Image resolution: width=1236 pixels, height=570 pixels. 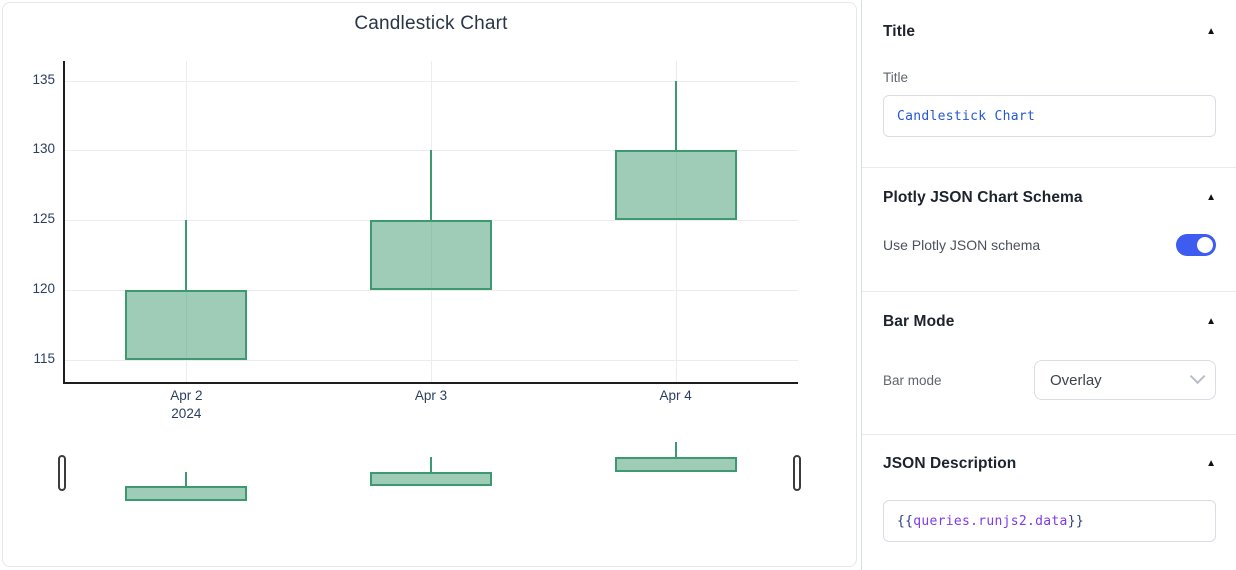 What do you see at coordinates (912, 380) in the screenshot?
I see `bar-mode-field-label: Bar mode` at bounding box center [912, 380].